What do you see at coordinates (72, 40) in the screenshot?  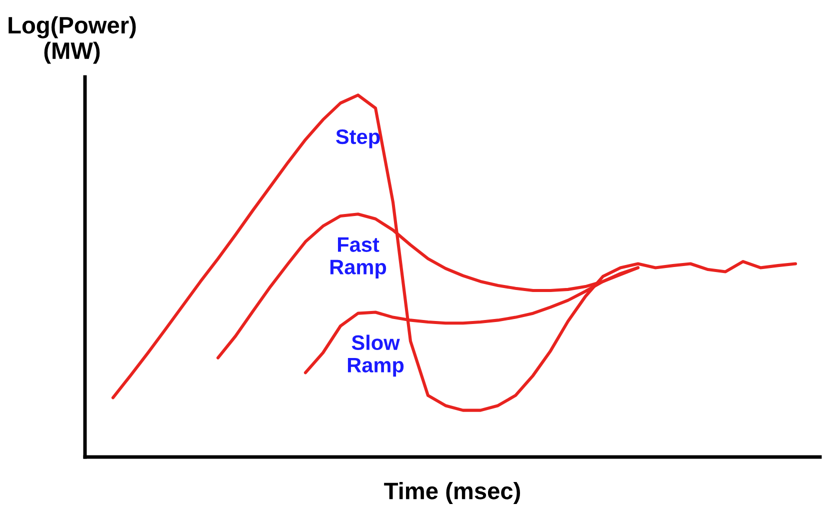 I see `y-axis-title: Log(Power) (MW)` at bounding box center [72, 40].